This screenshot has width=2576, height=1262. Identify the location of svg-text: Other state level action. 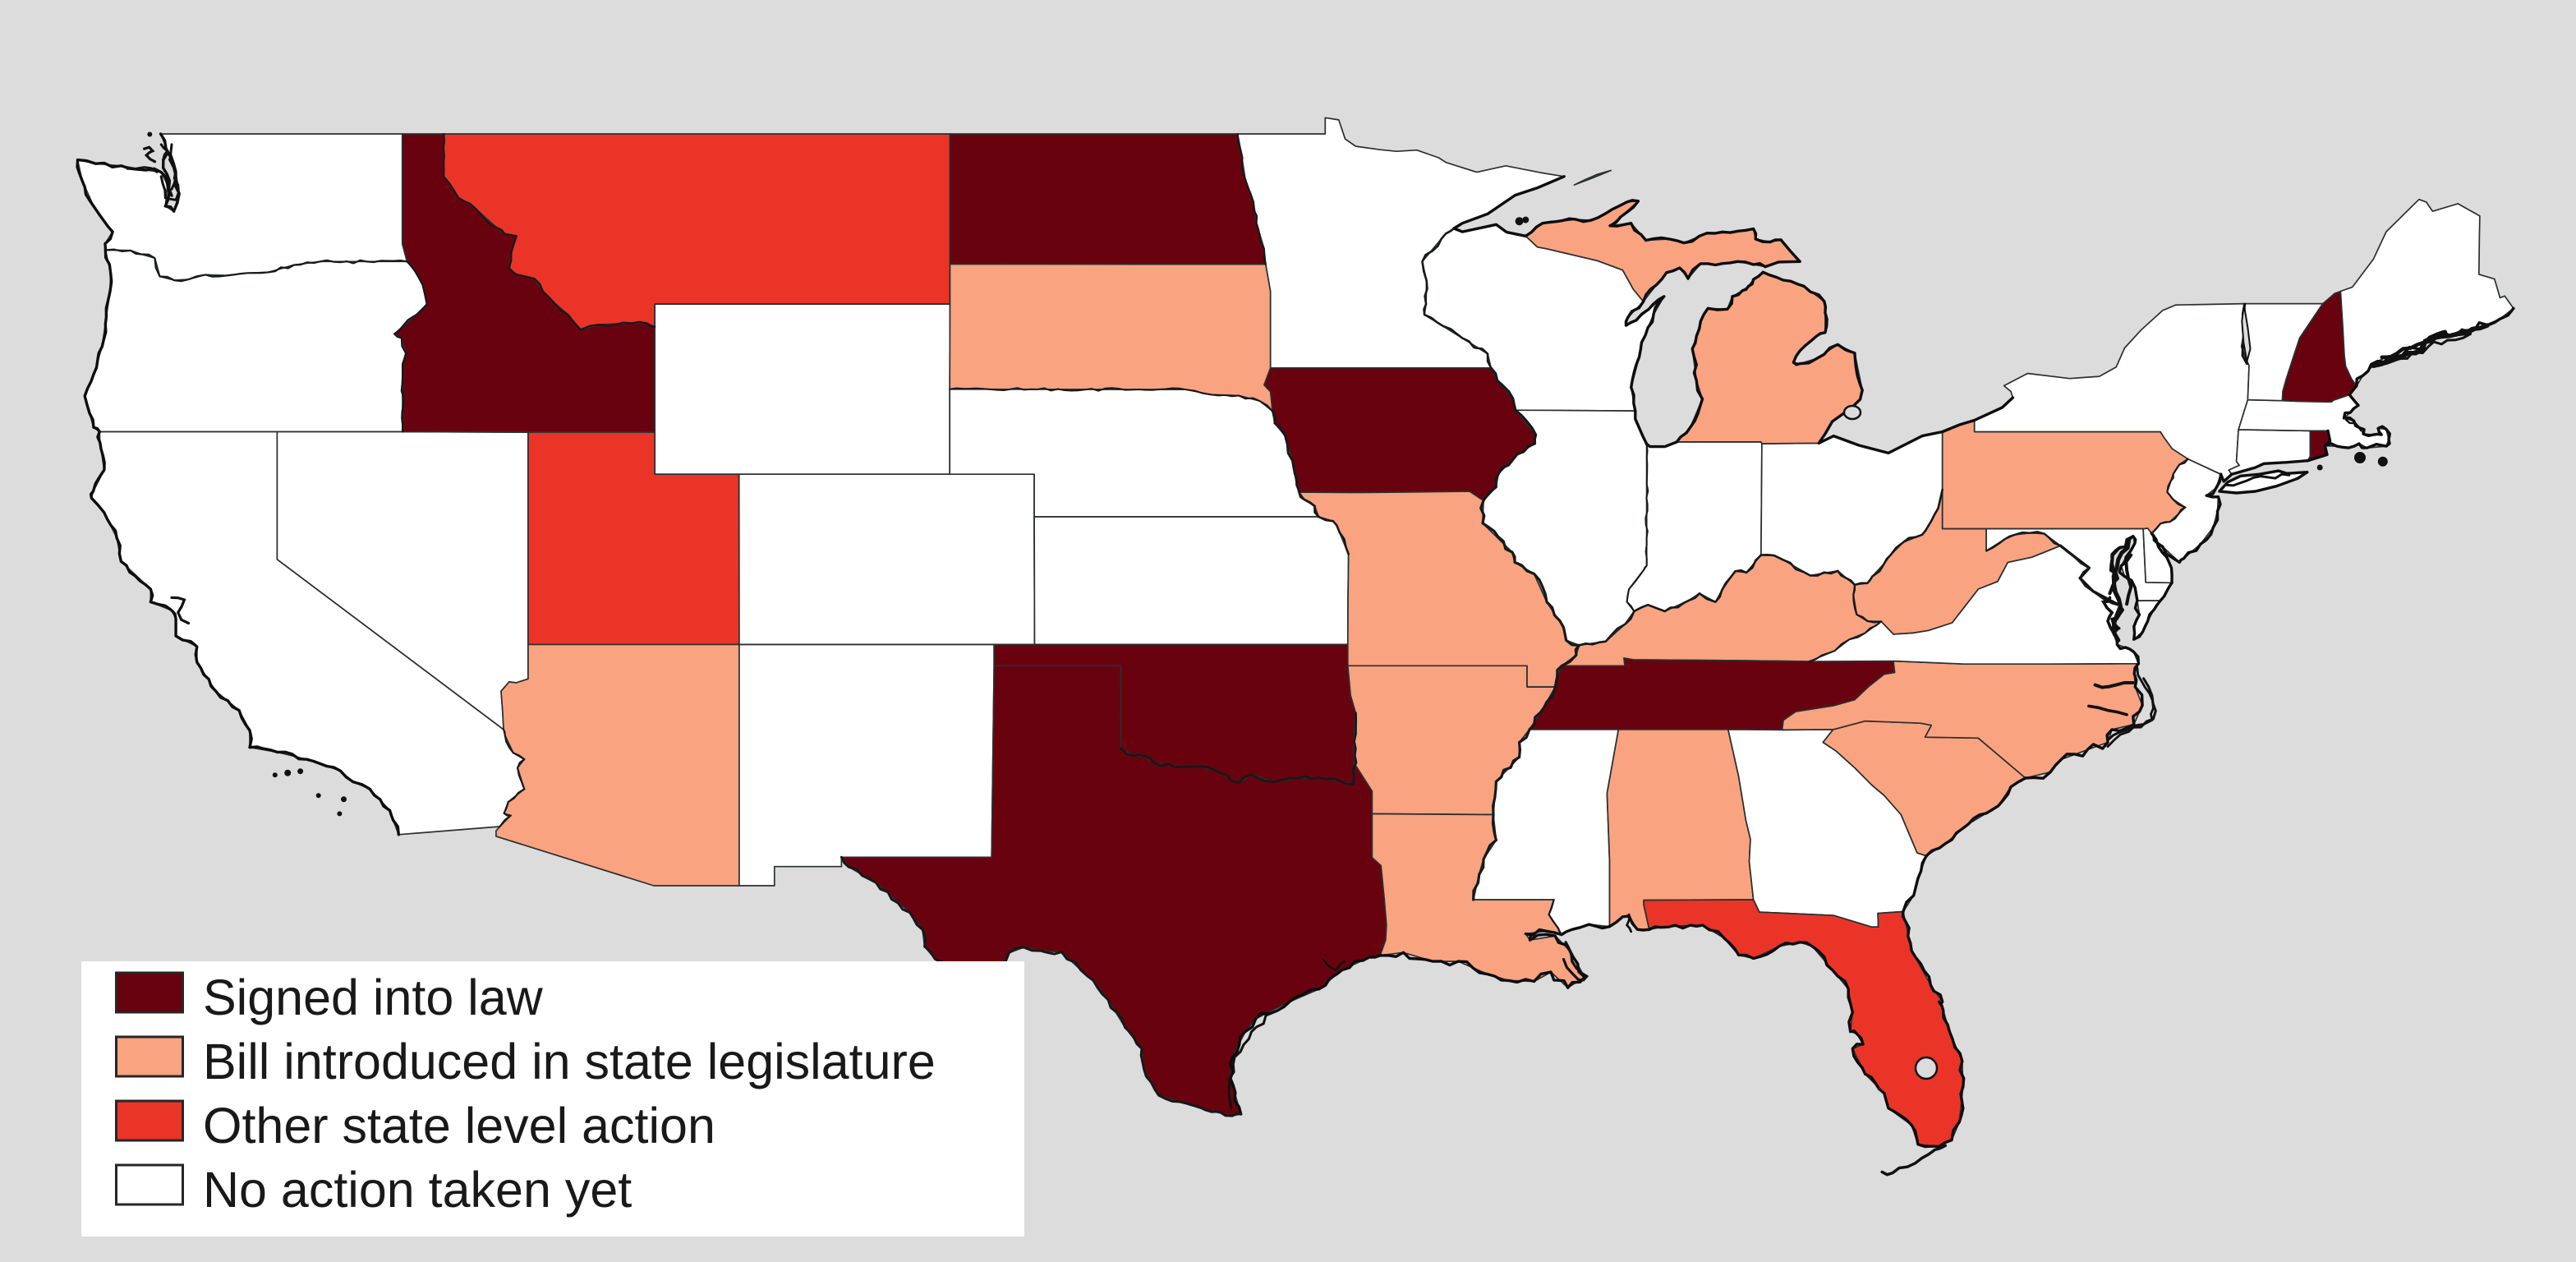
(459, 1126).